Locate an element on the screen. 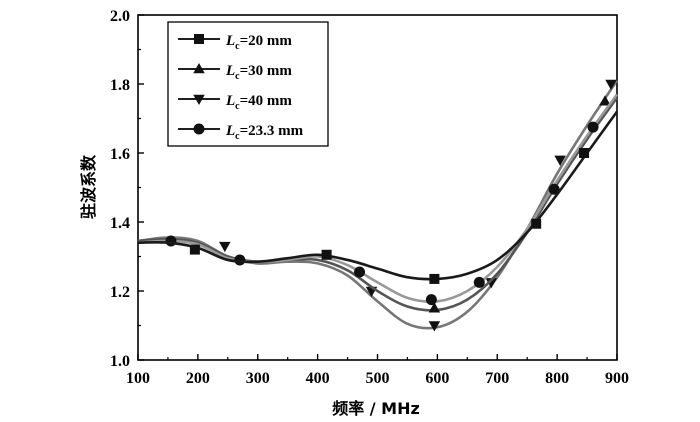 This screenshot has height=422, width=700. y-tick-label: 1.4 is located at coordinates (120, 223).